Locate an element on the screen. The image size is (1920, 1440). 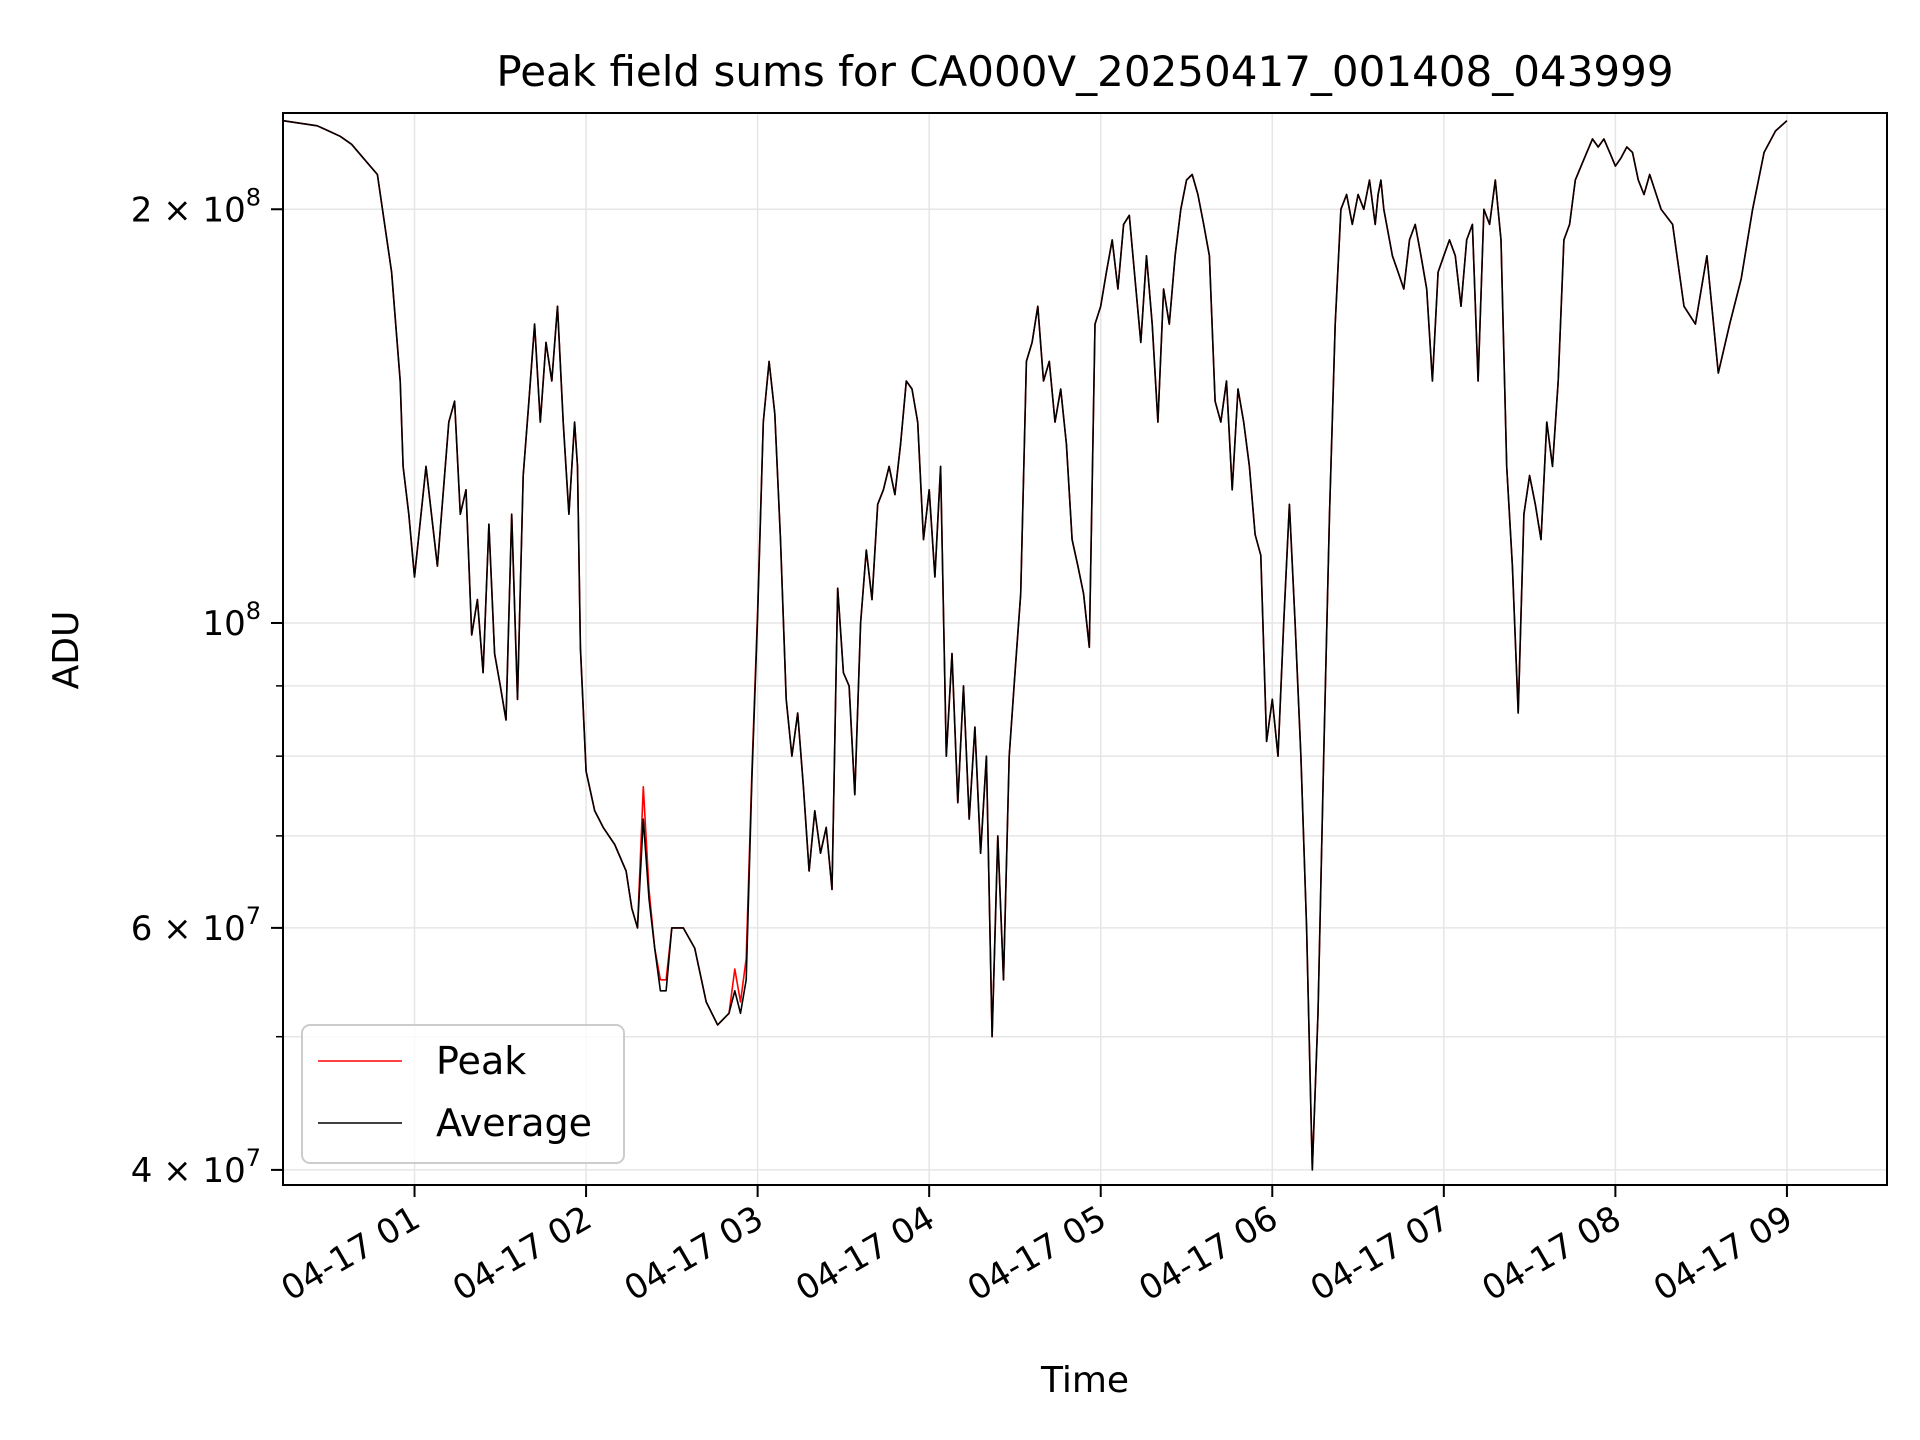
y-tick-label: 4 × 107 is located at coordinates (196, 1167).